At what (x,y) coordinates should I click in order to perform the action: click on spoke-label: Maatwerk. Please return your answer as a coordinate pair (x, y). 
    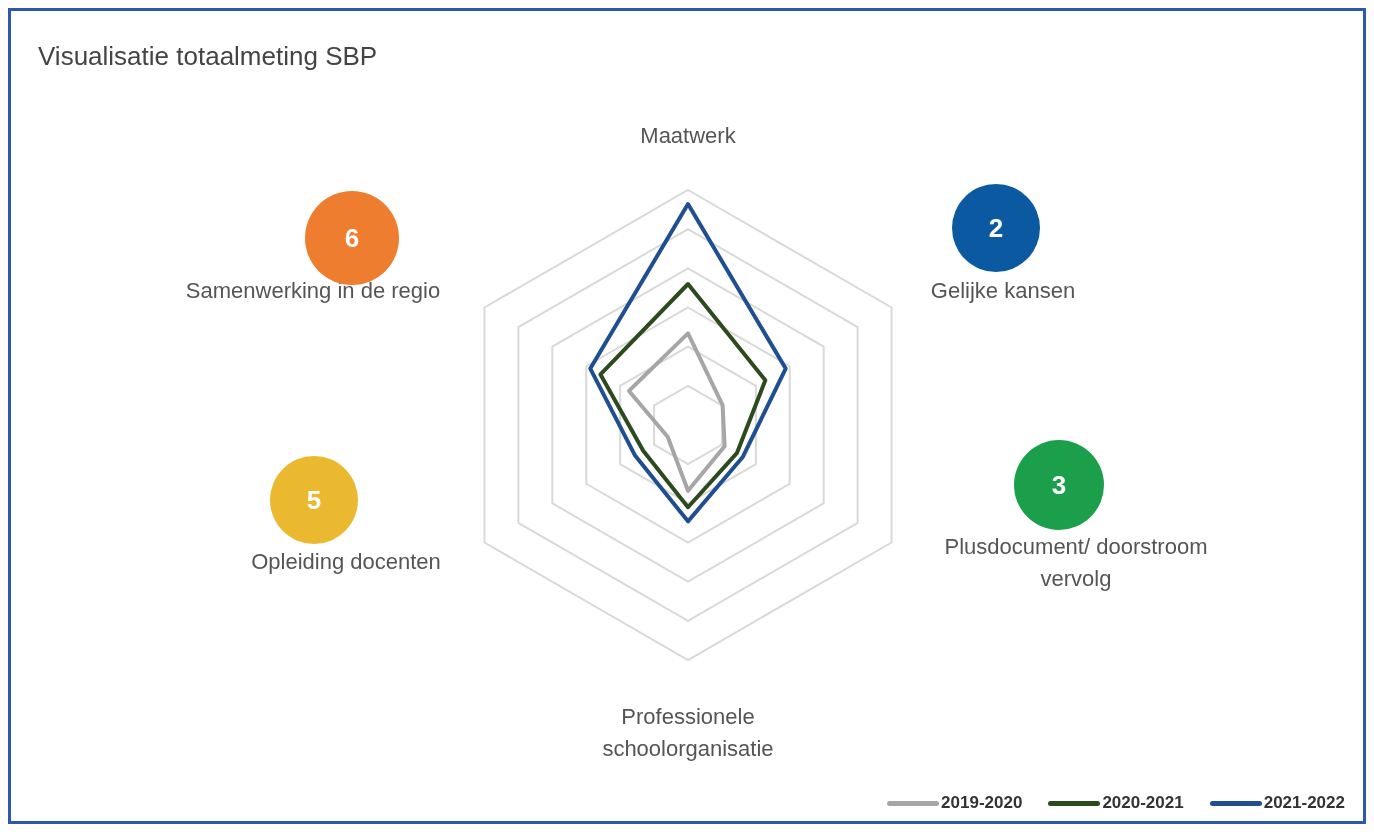
    Looking at the image, I should click on (688, 135).